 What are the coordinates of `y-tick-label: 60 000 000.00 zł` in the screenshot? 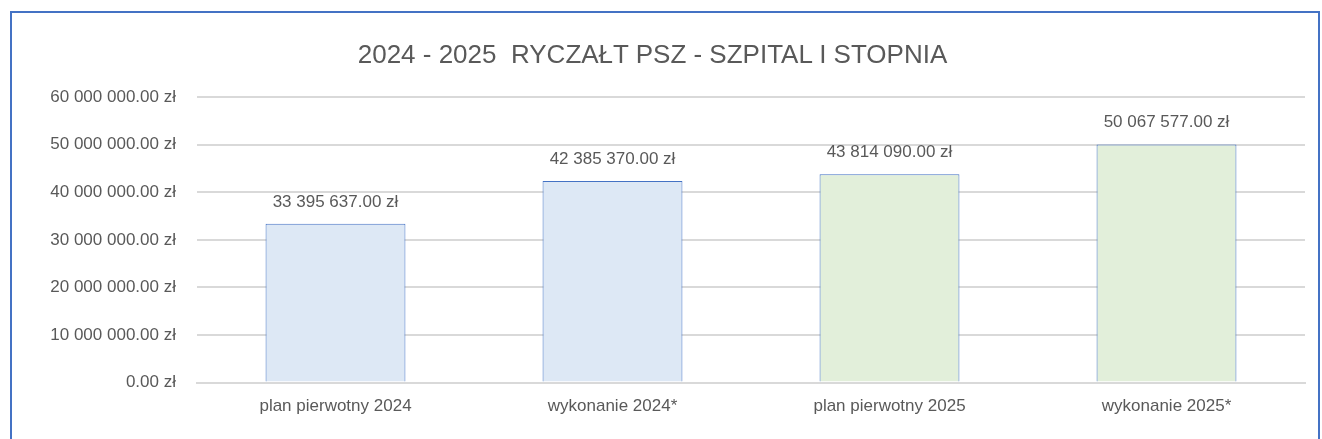 It's located at (113, 96).